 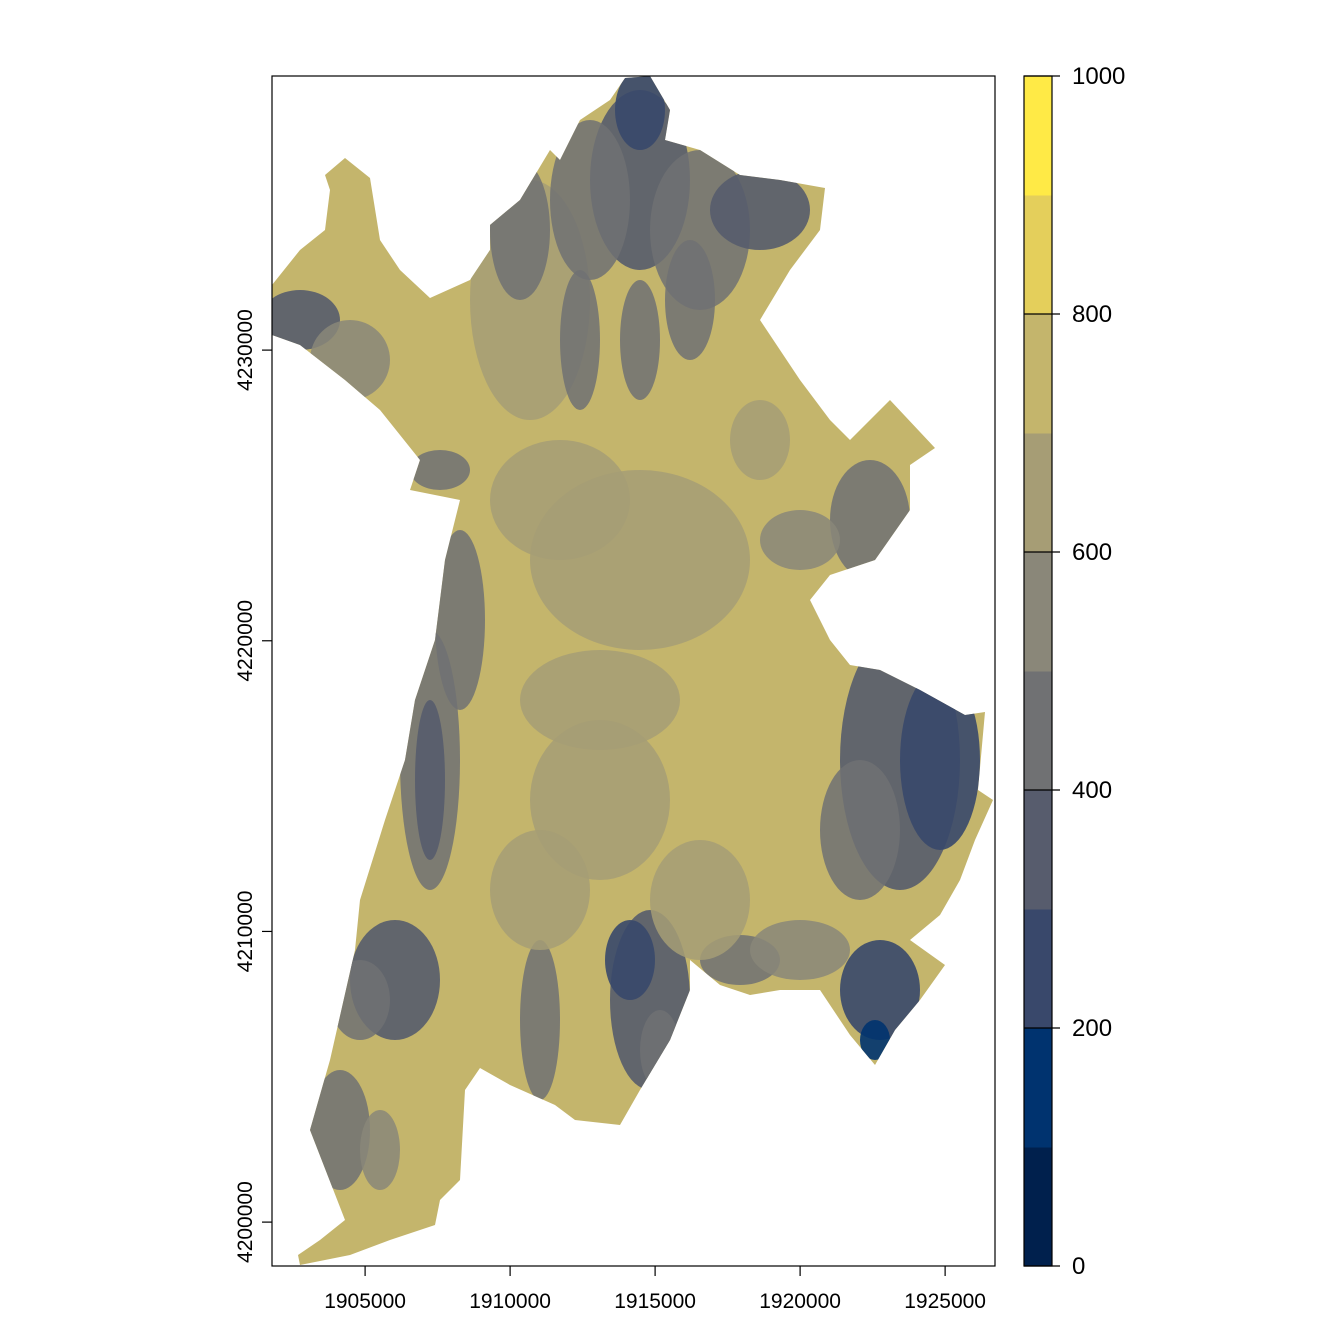 I want to click on x-tick-label: 1905000, so click(x=365, y=1301).